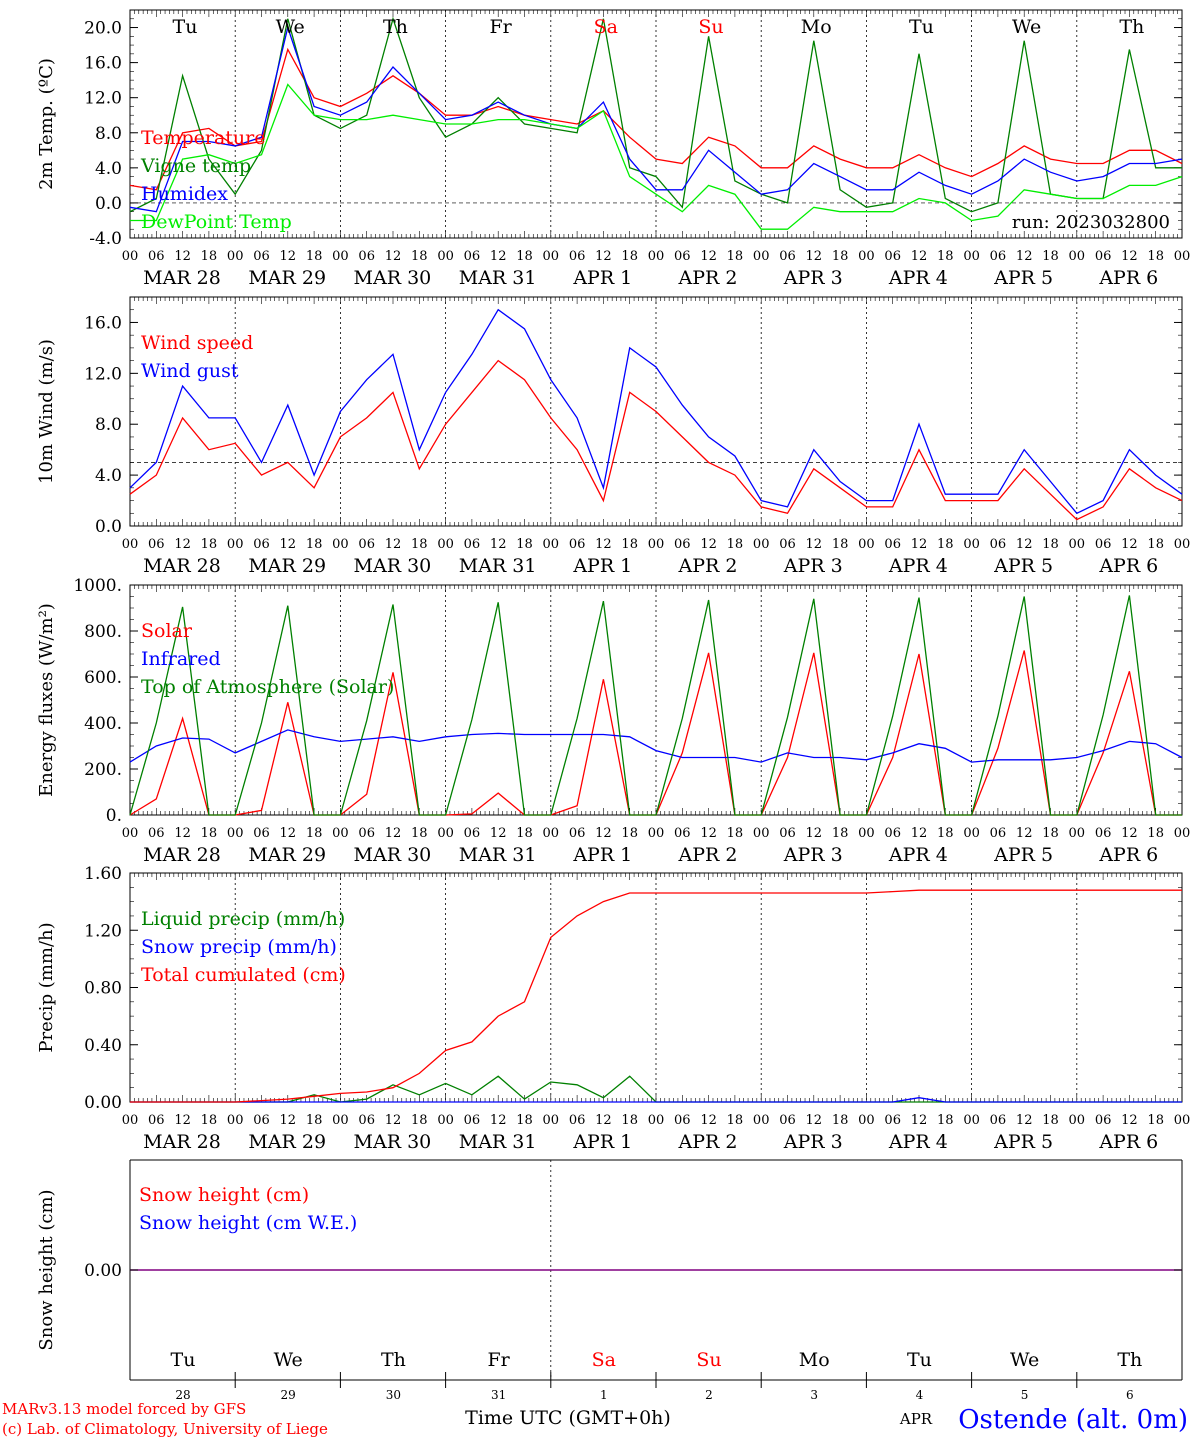 Image resolution: width=1194 pixels, height=1440 pixels. I want to click on day-number: 1, so click(604, 1395).